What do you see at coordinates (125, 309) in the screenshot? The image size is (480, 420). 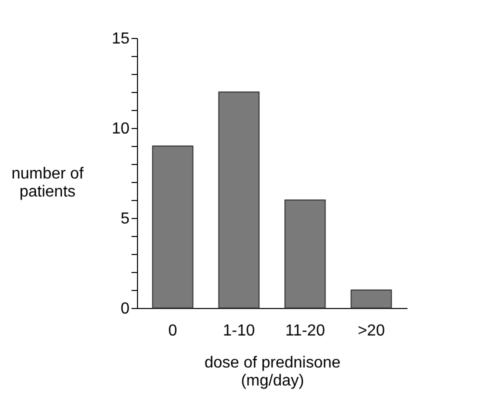 I see `y-tick-label: 0` at bounding box center [125, 309].